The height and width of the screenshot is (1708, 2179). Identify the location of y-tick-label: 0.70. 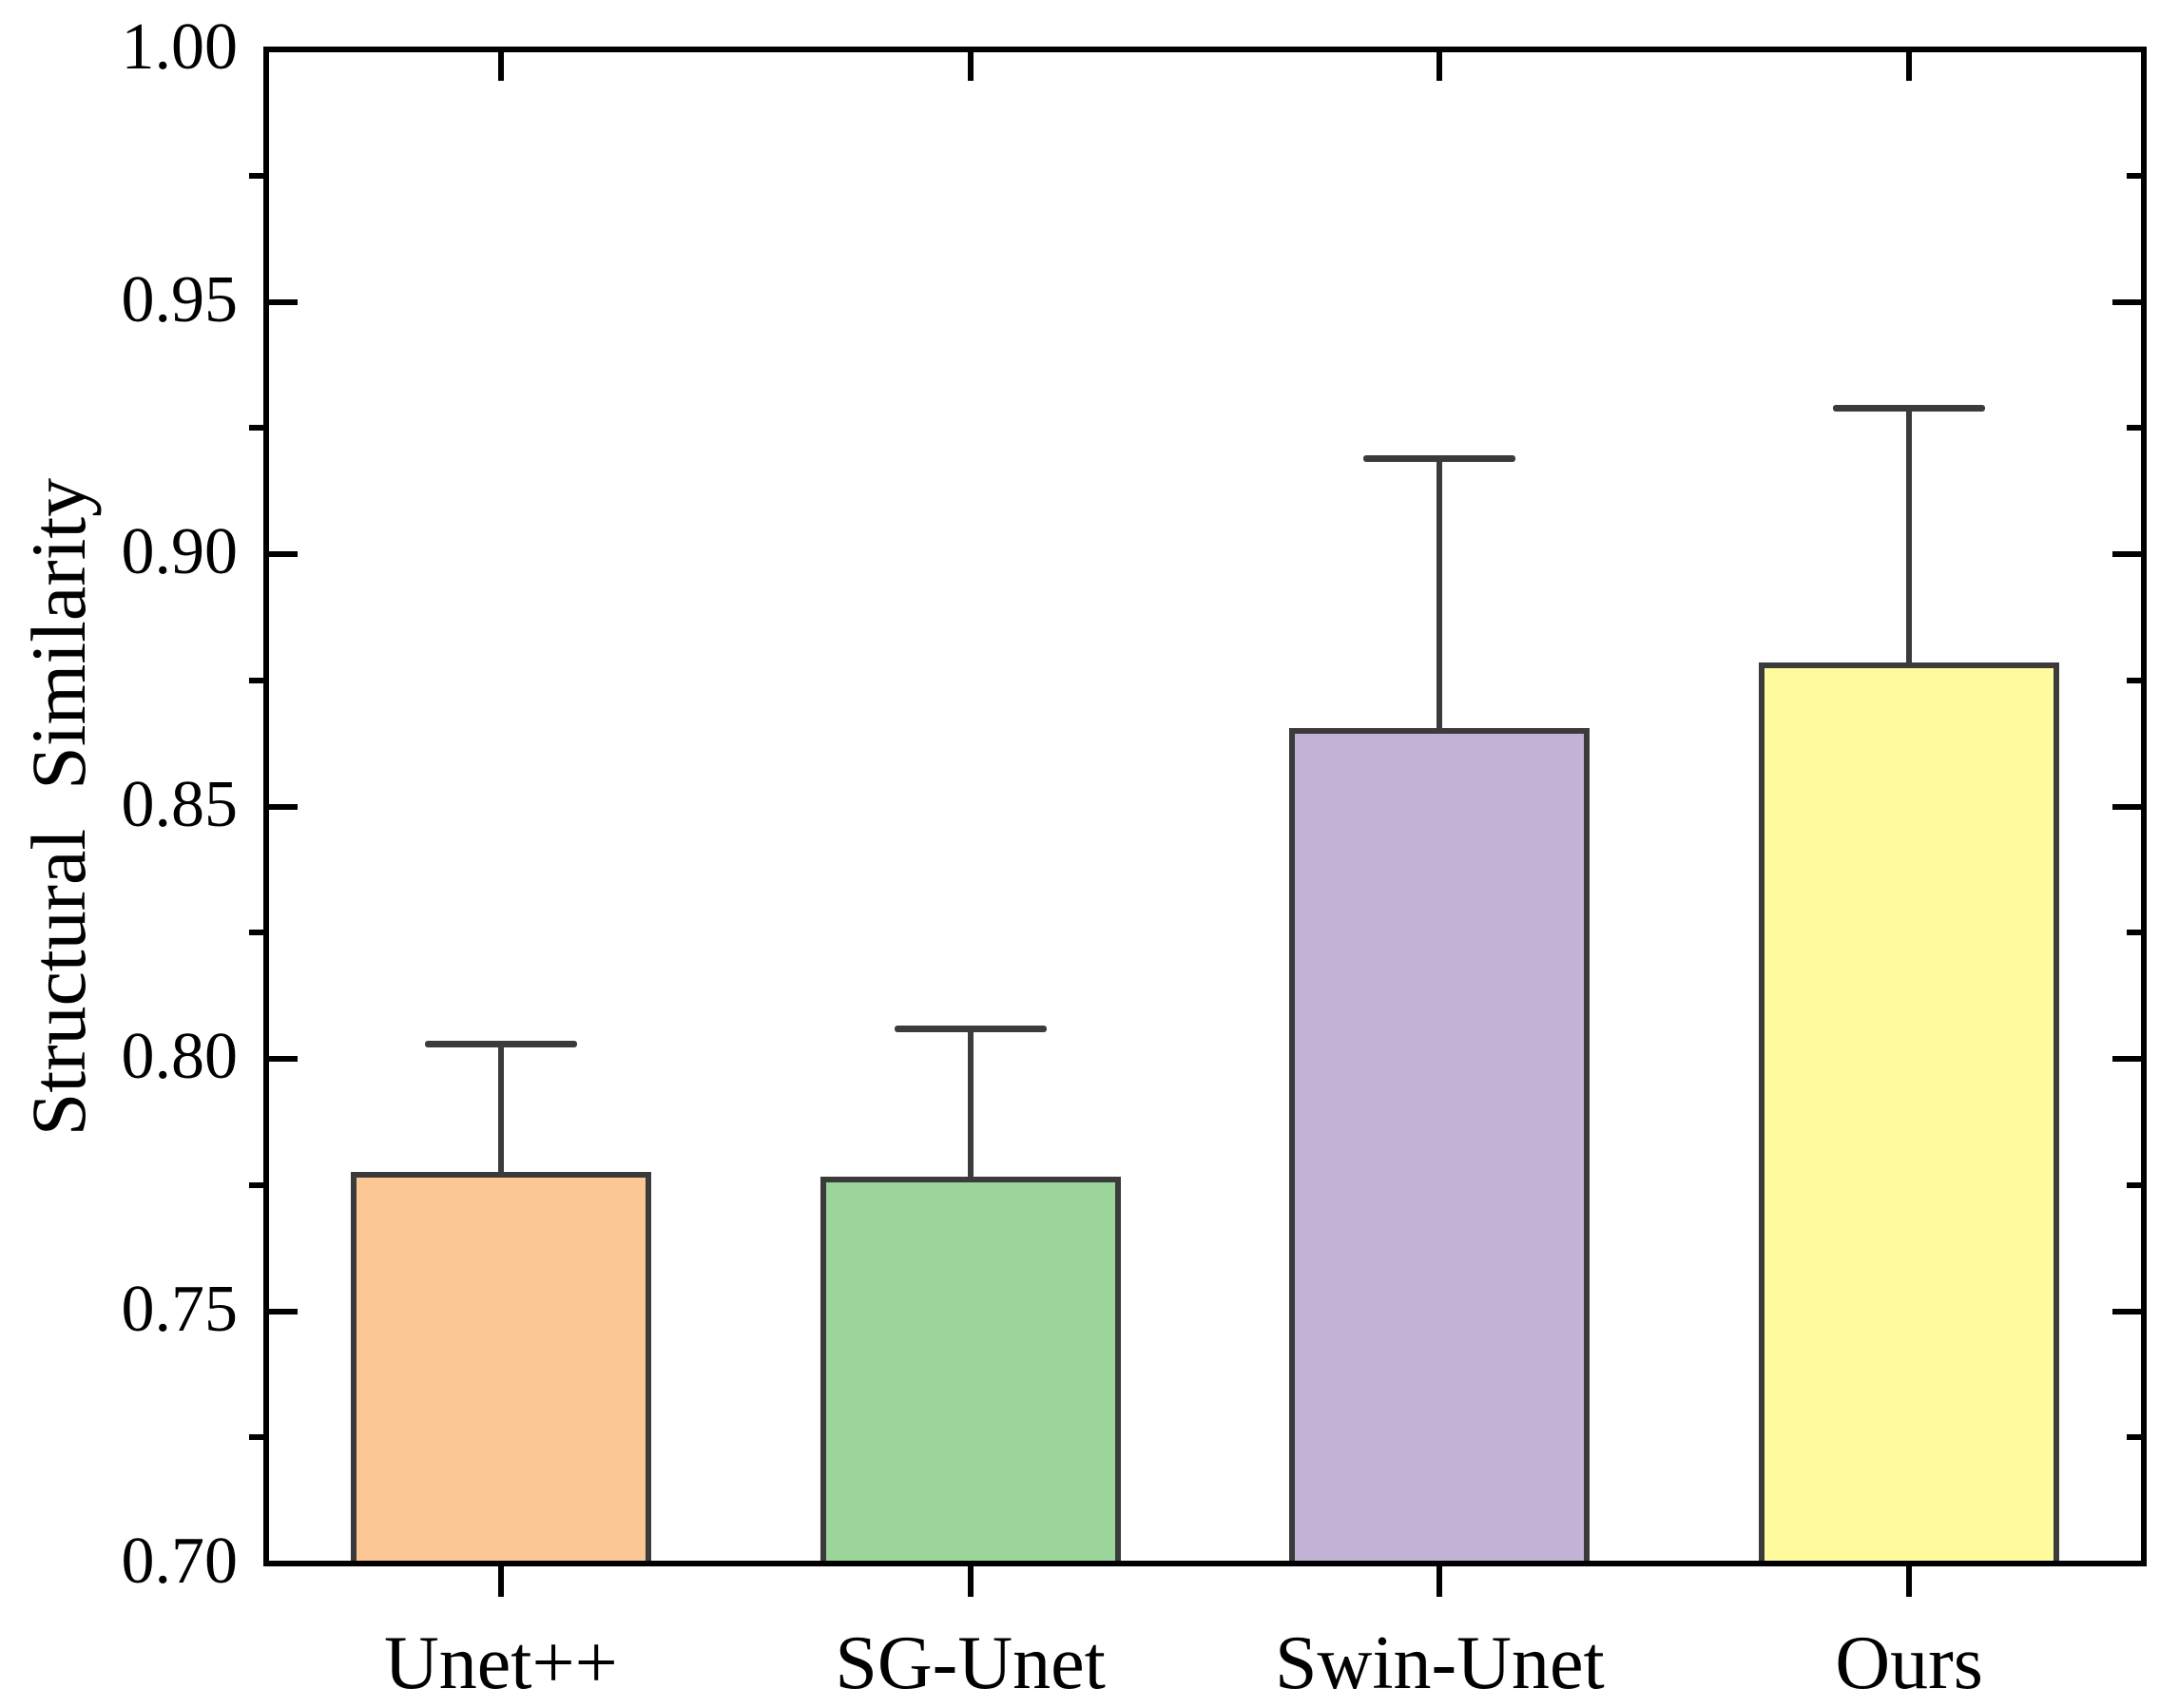
(180, 1561).